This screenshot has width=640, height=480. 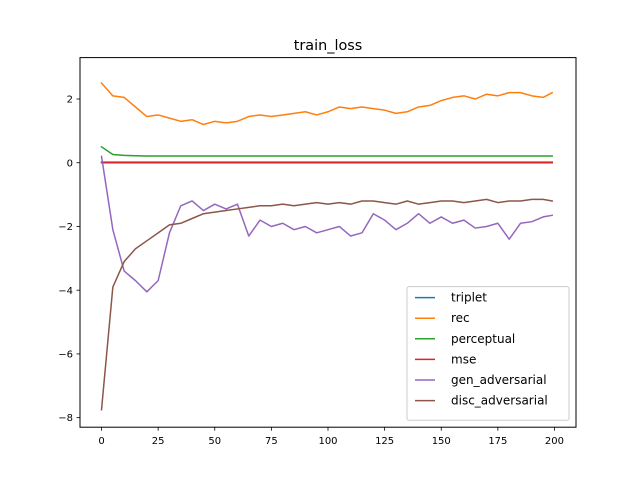 I want to click on legend-label-mse: mse, so click(x=463, y=359).